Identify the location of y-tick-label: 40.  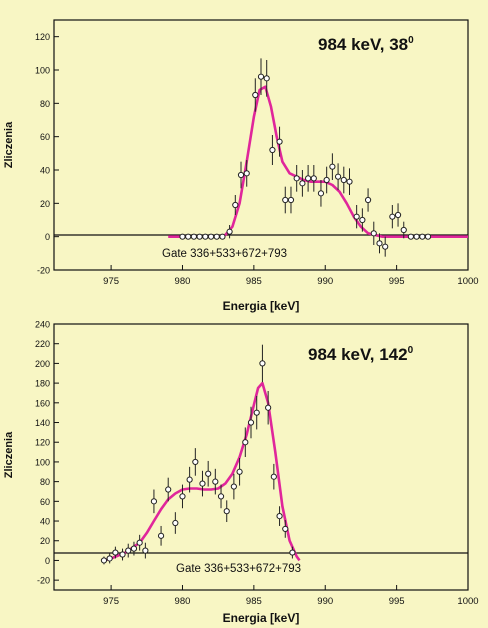
(45, 522).